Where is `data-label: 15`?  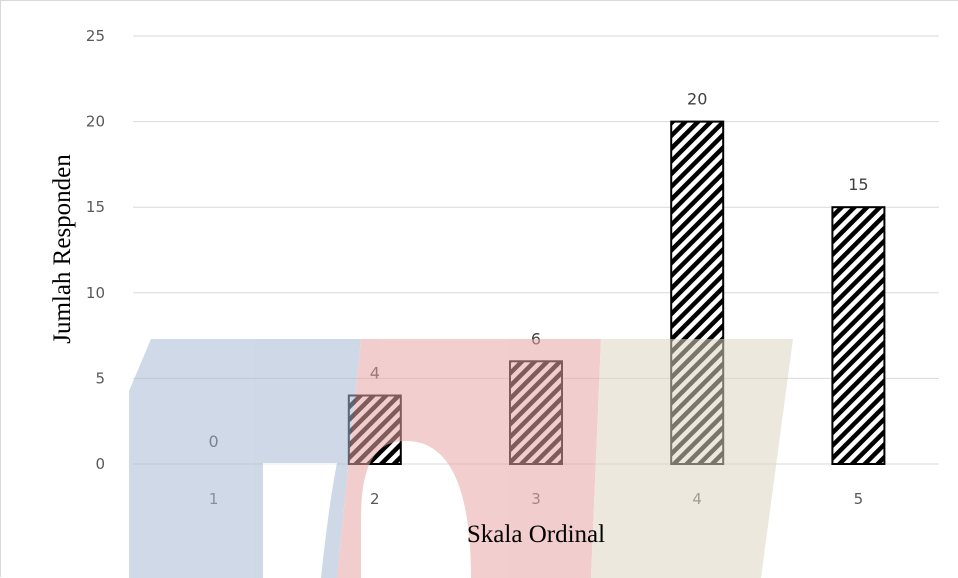
data-label: 15 is located at coordinates (858, 184).